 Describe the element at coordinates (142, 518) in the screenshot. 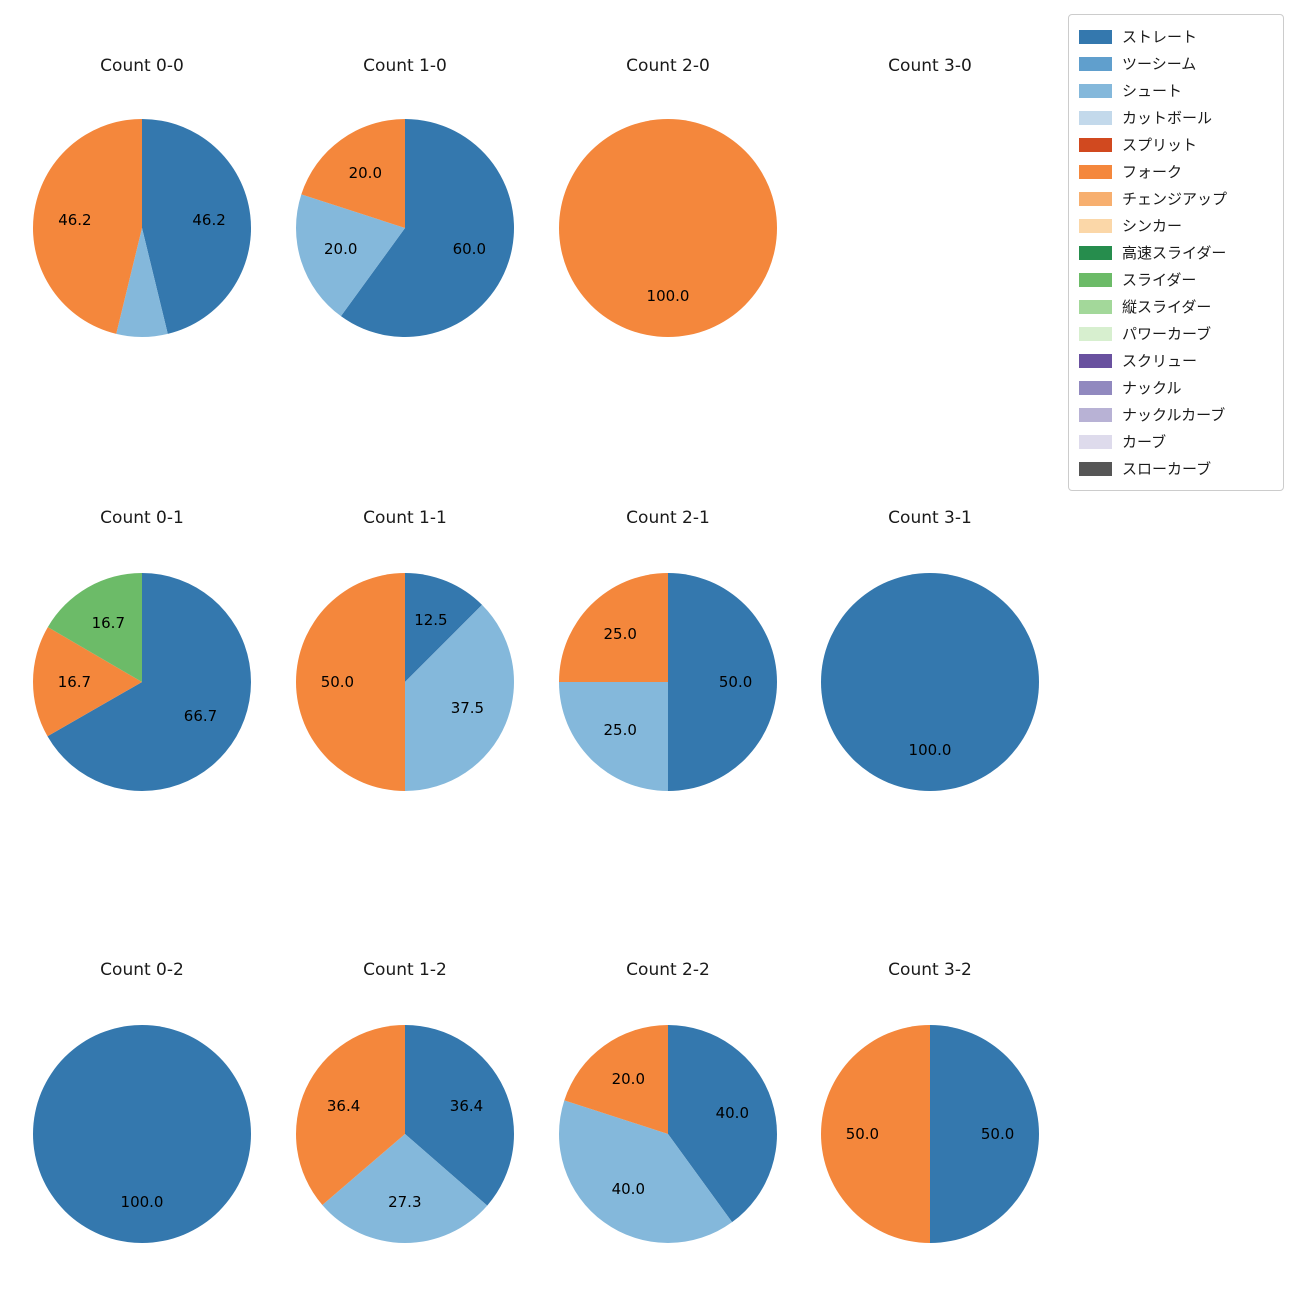

I see `pie-title: Count 0-1` at that location.